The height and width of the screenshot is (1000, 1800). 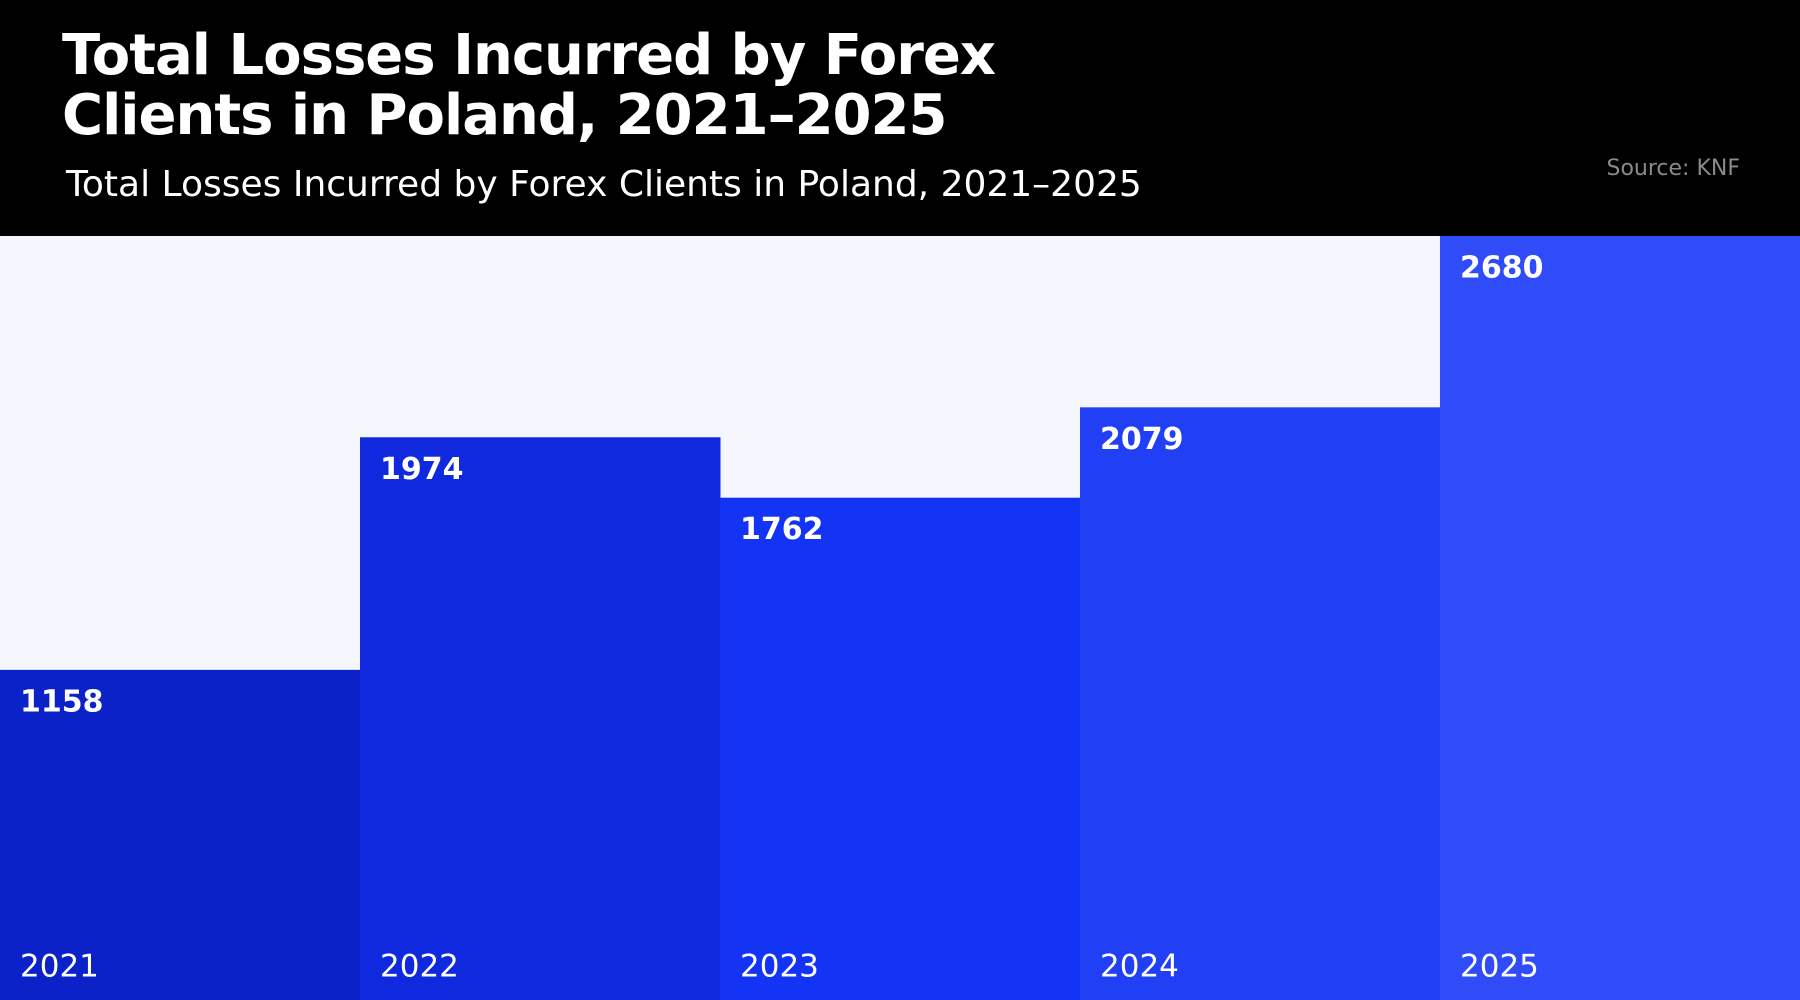 What do you see at coordinates (782, 529) in the screenshot?
I see `value-label: 1762` at bounding box center [782, 529].